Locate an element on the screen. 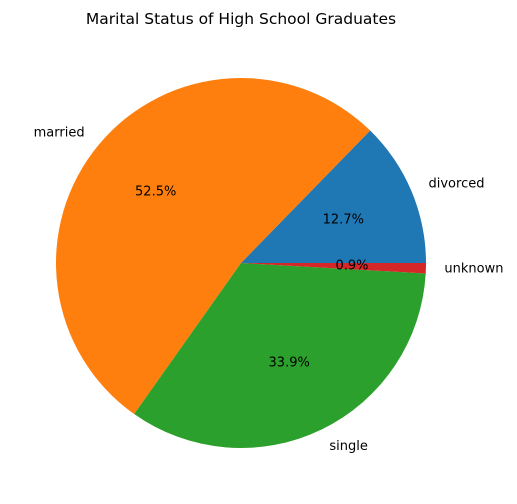  percent-label-married: 52.5% is located at coordinates (155, 192).